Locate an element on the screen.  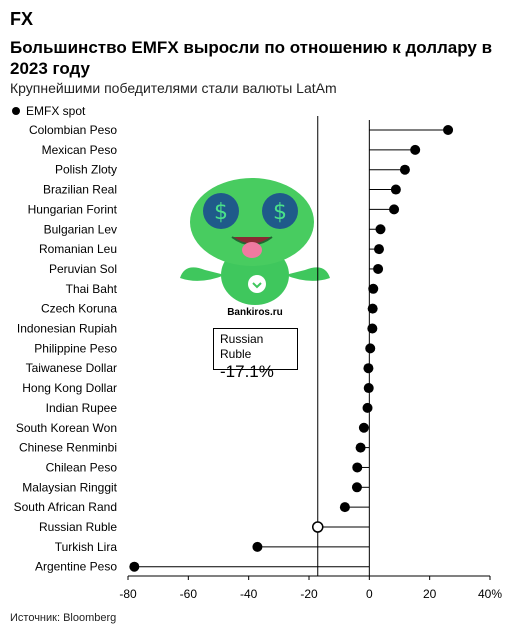
source-note: Источник: Bloomberg is located at coordinates (63, 618).